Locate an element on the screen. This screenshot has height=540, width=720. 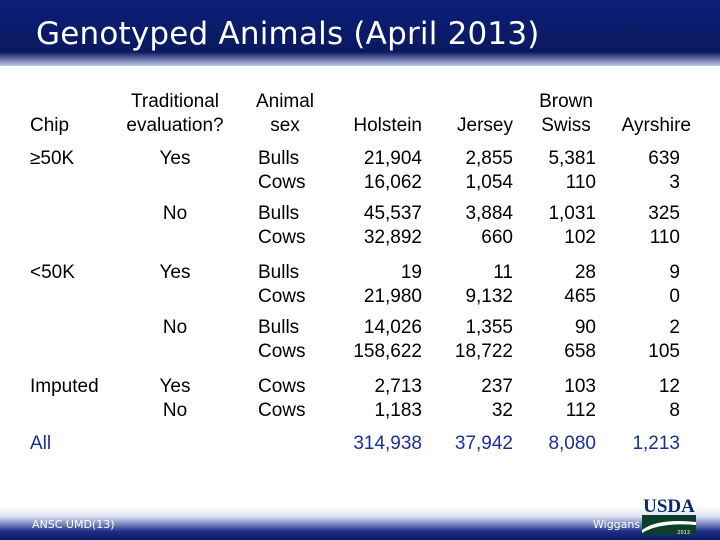
footer-course-label: ANSC UMD(13) is located at coordinates (73, 524).